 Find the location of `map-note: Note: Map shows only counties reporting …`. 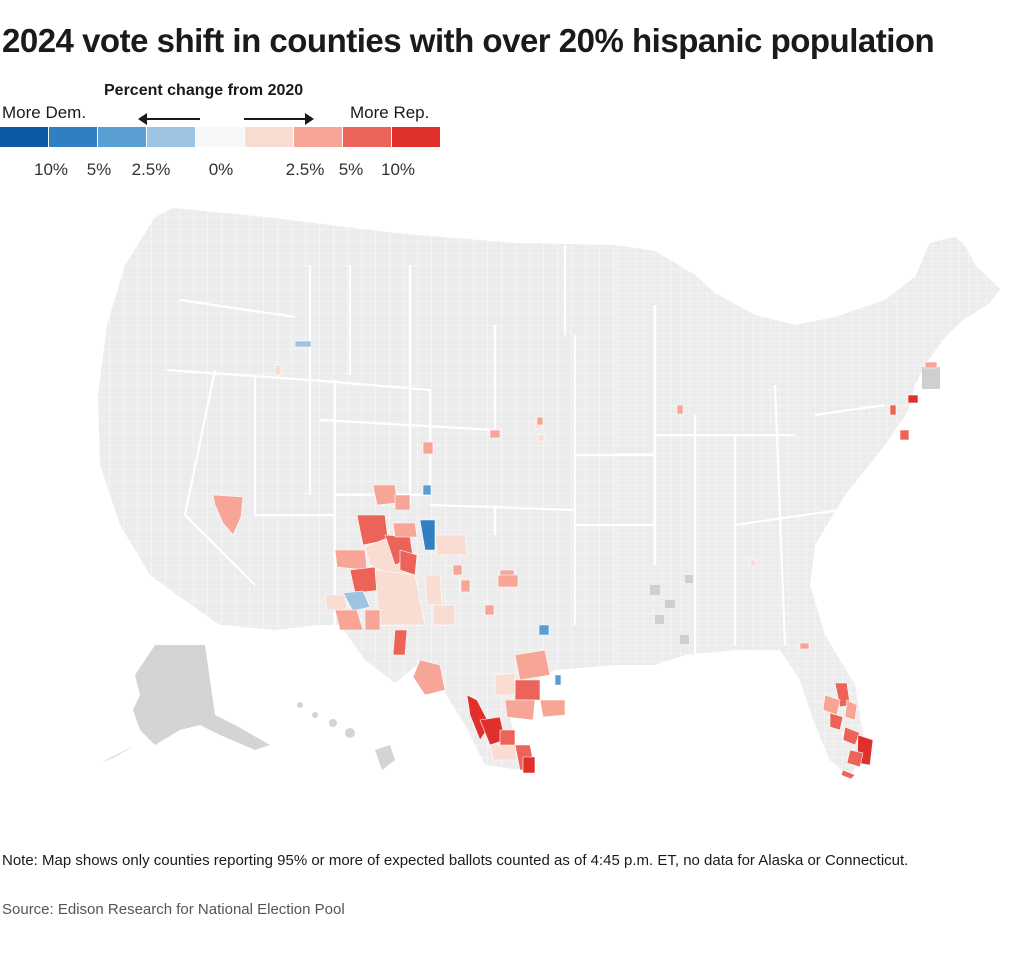

map-note: Note: Map shows only counties reporting … is located at coordinates (455, 860).